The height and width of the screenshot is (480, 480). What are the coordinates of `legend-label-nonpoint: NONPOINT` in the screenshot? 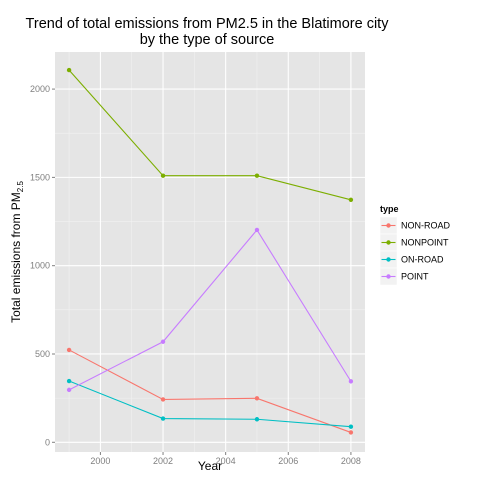 It's located at (425, 243).